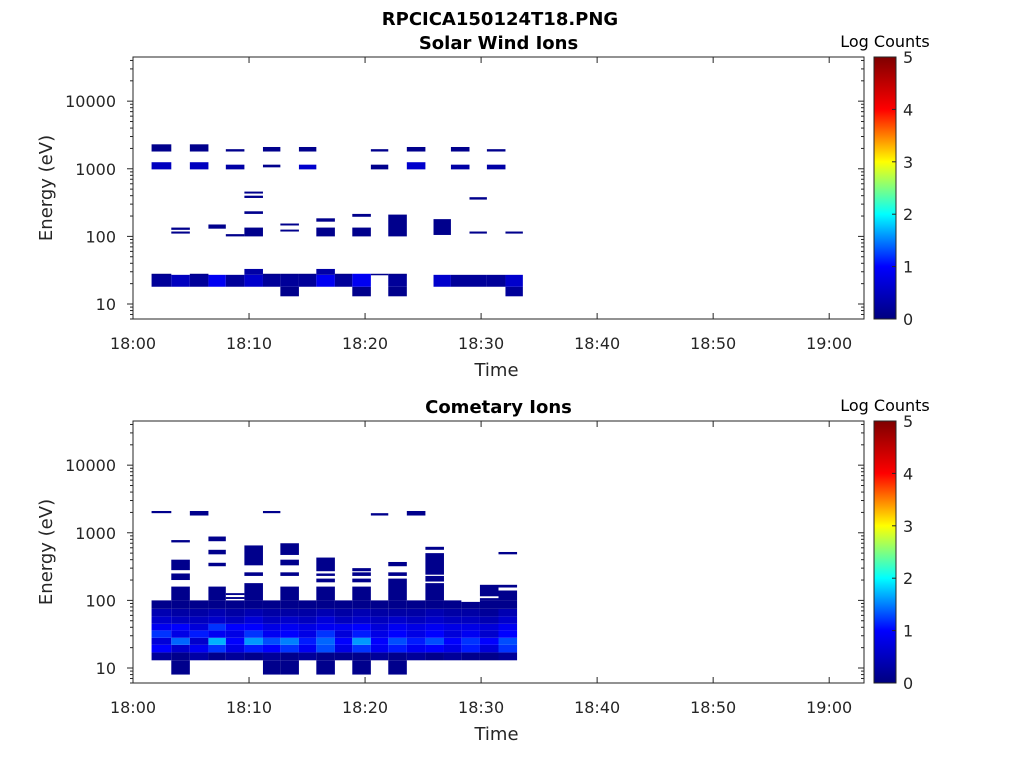  What do you see at coordinates (597, 707) in the screenshot?
I see `x-tick-label: 18:40` at bounding box center [597, 707].